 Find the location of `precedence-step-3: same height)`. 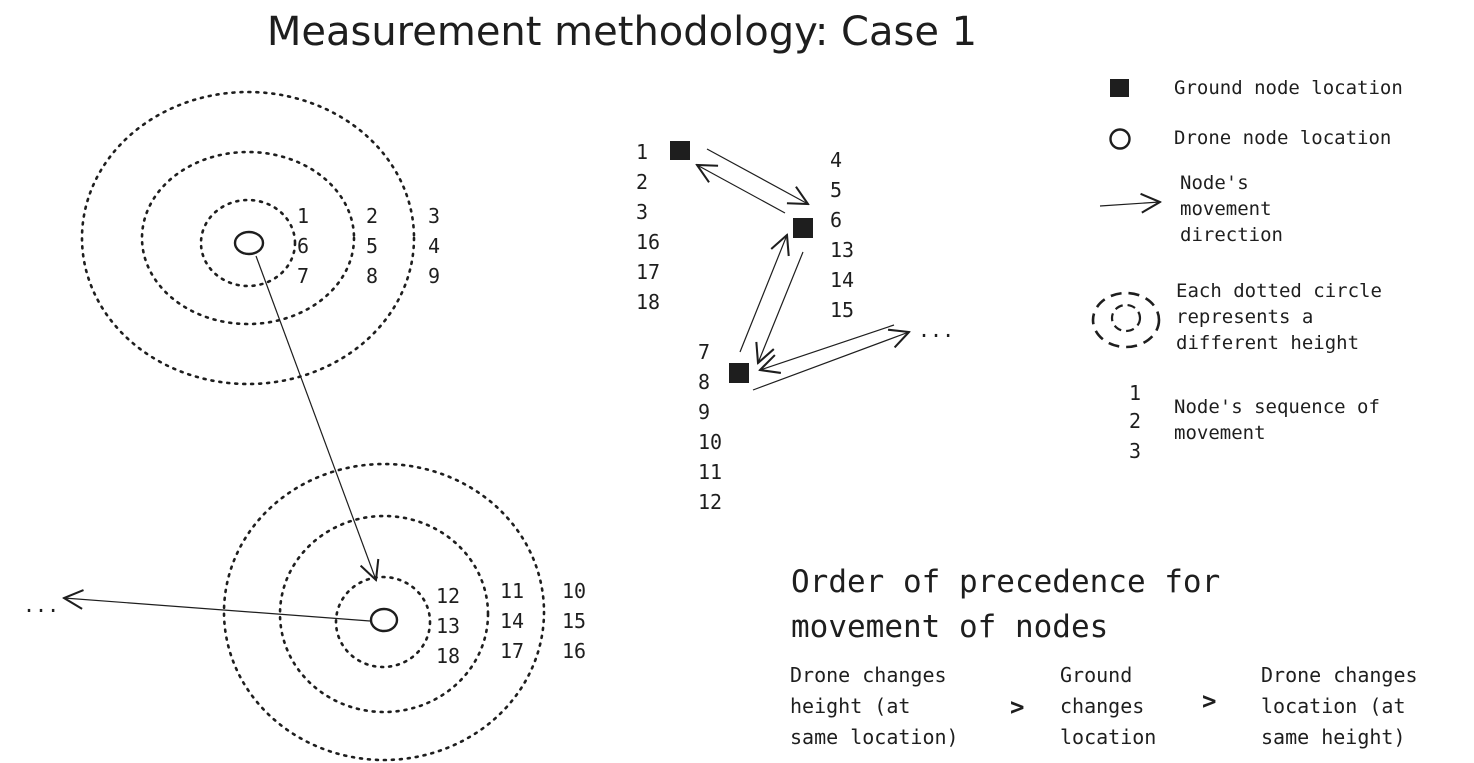

precedence-step-3: same height) is located at coordinates (1333, 737).